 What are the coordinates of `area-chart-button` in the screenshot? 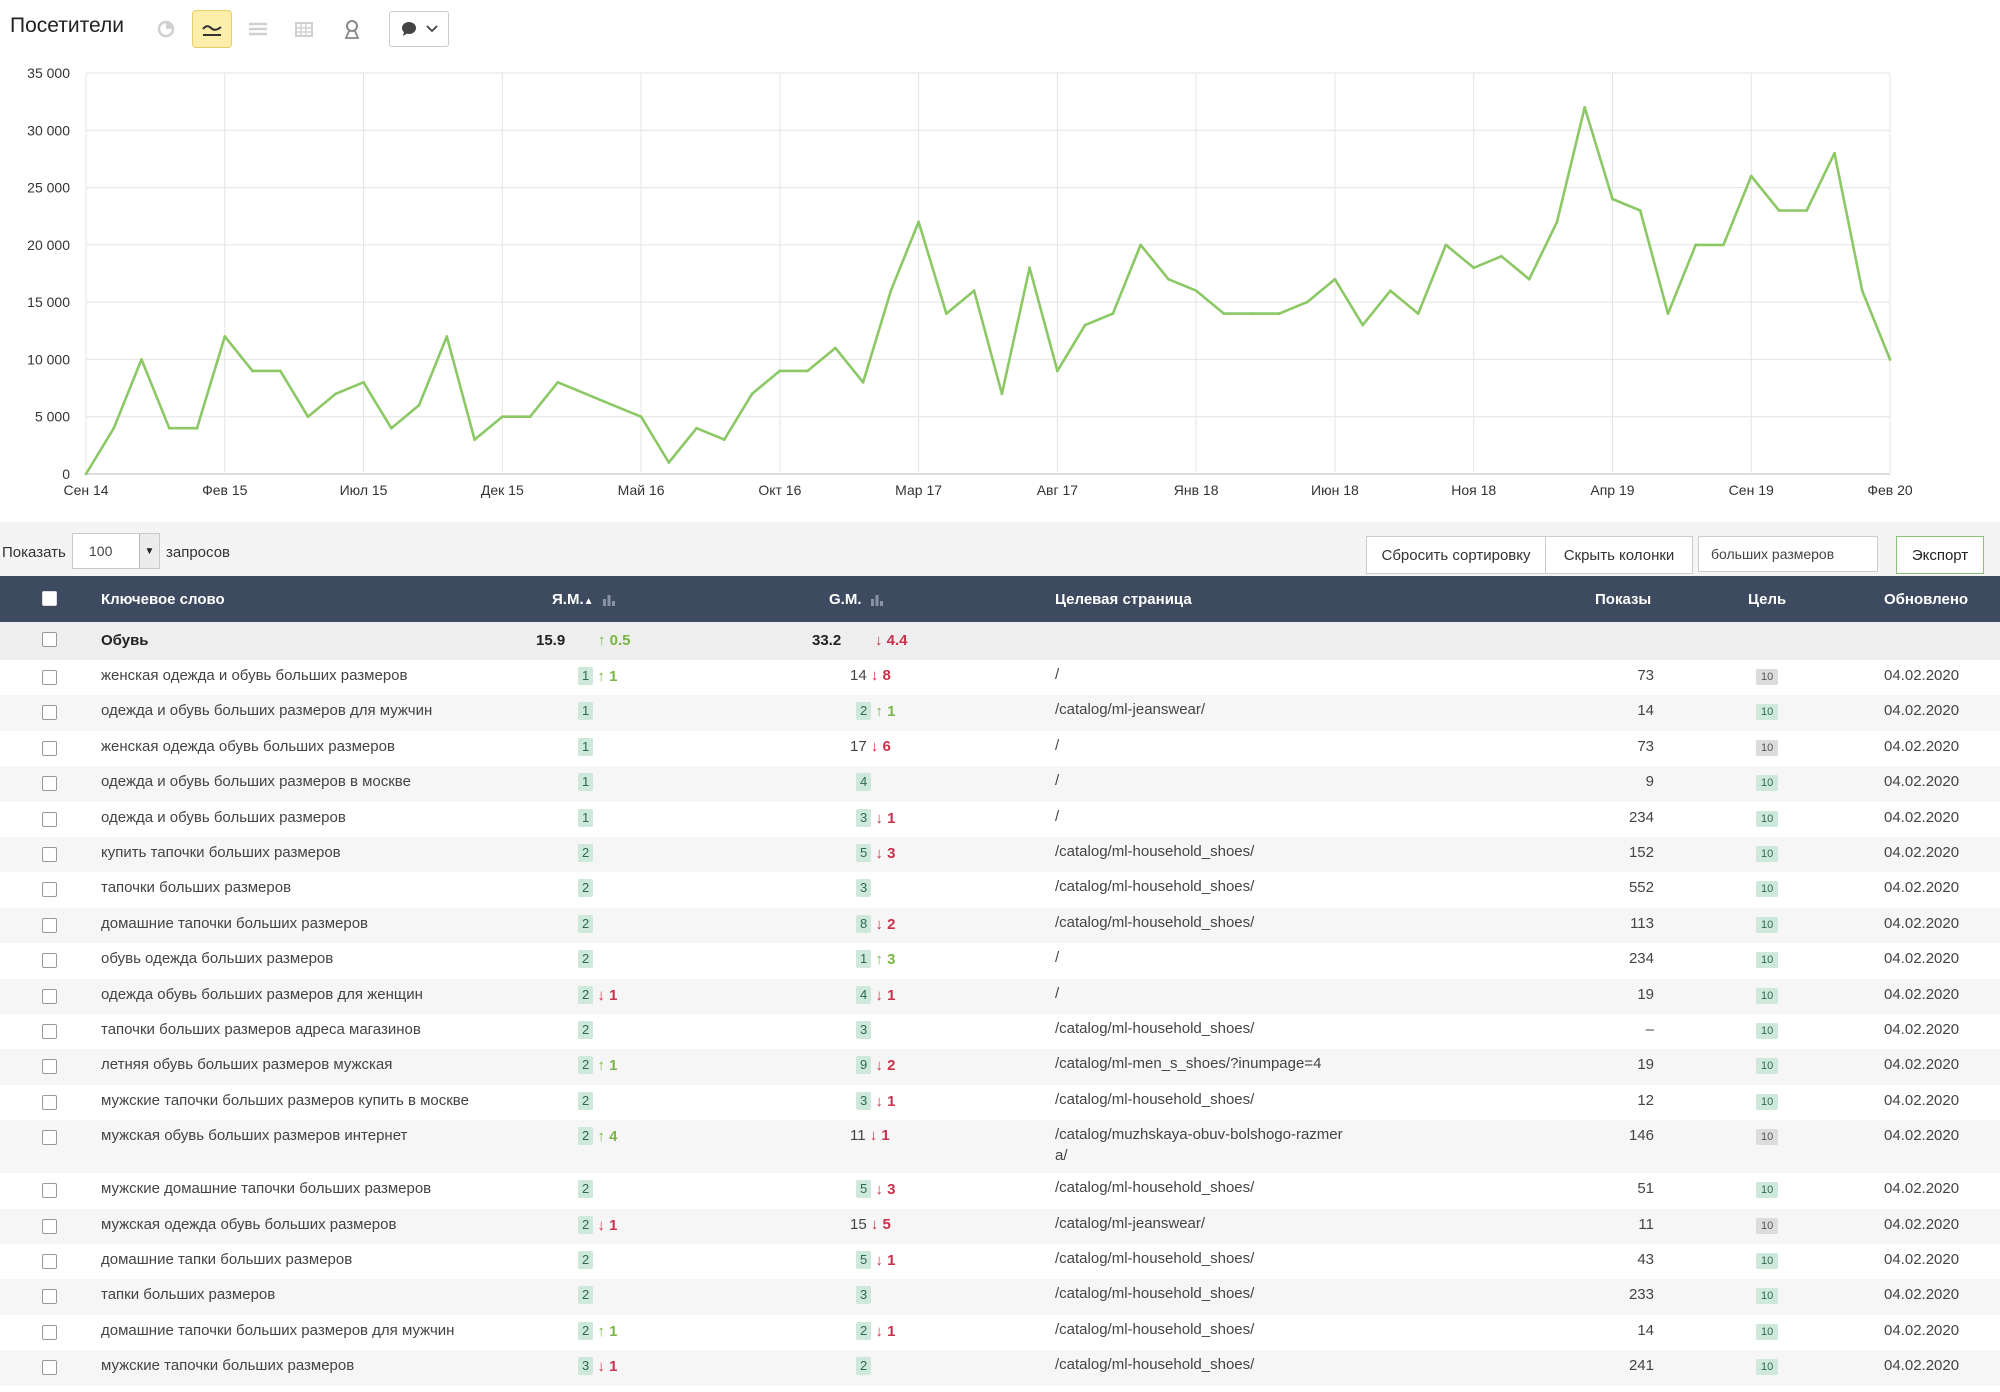 It's located at (258, 29).